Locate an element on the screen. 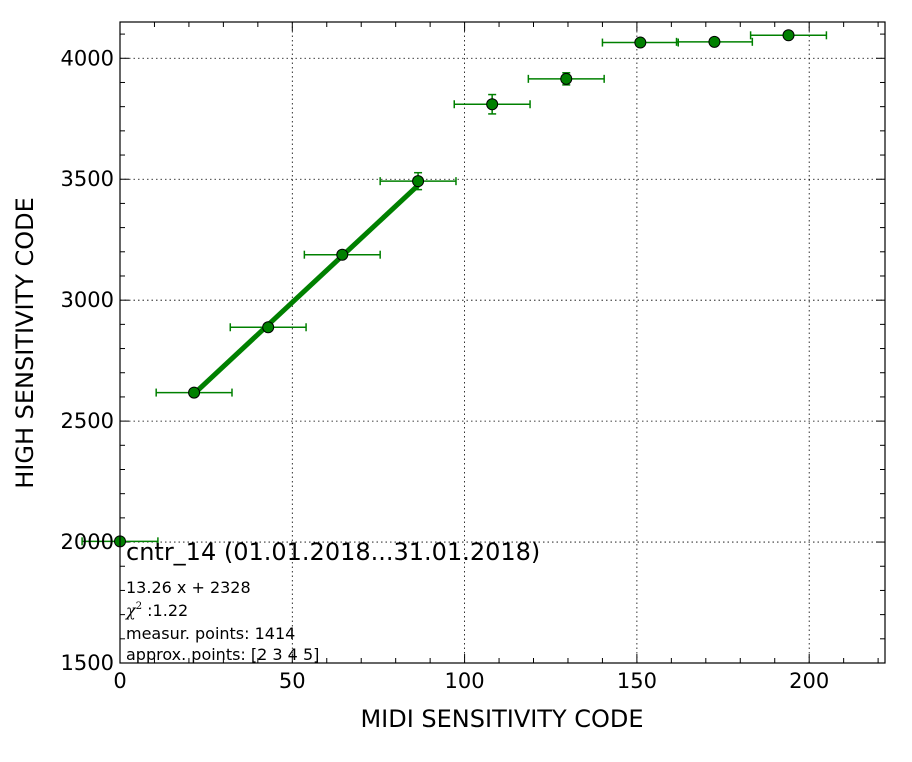  y-tick-label: 2000 is located at coordinates (87, 542).